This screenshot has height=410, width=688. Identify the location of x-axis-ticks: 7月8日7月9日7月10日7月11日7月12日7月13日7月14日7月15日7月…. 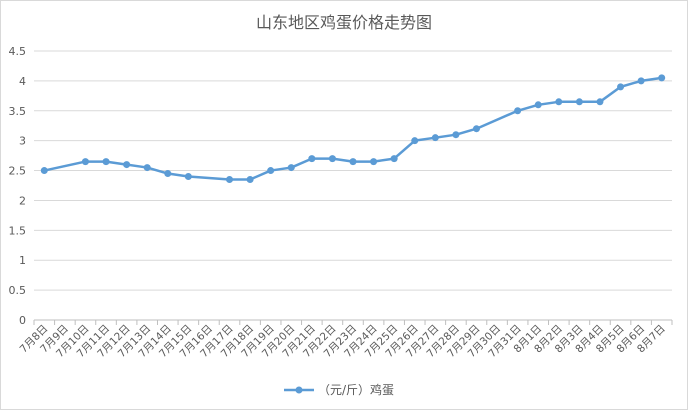
(343, 342).